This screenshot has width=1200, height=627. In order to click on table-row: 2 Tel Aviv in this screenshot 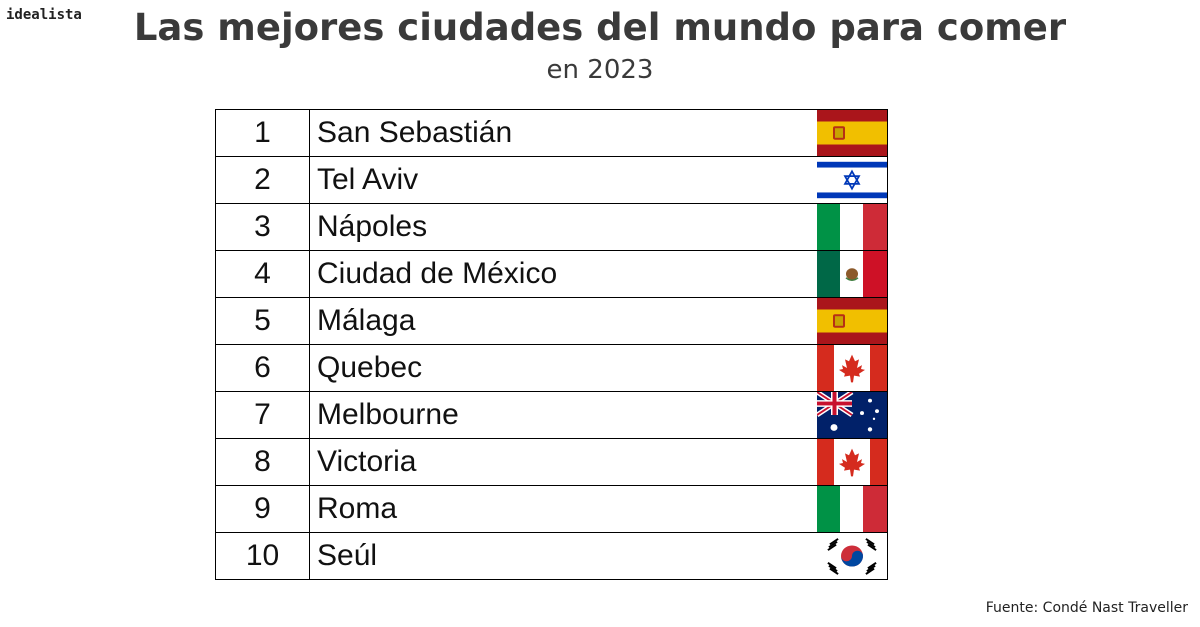, I will do `click(551, 180)`.